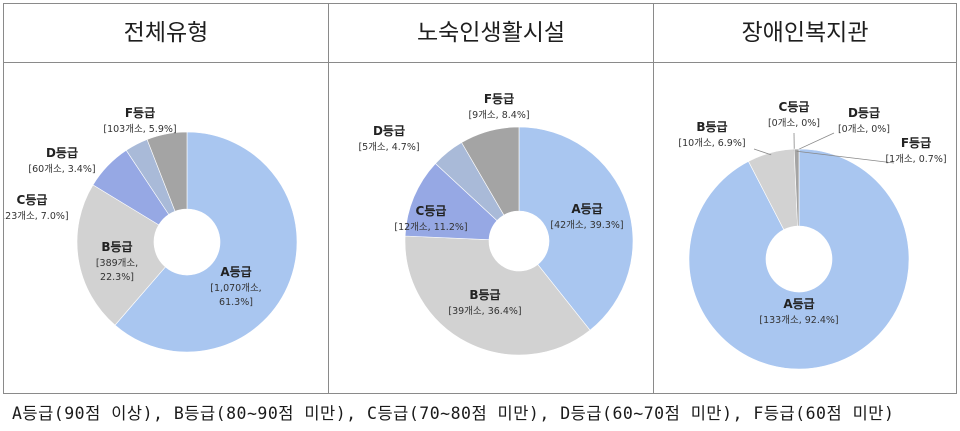  I want to click on label-f: F등급 [1개소, 0.7%], so click(915, 150).